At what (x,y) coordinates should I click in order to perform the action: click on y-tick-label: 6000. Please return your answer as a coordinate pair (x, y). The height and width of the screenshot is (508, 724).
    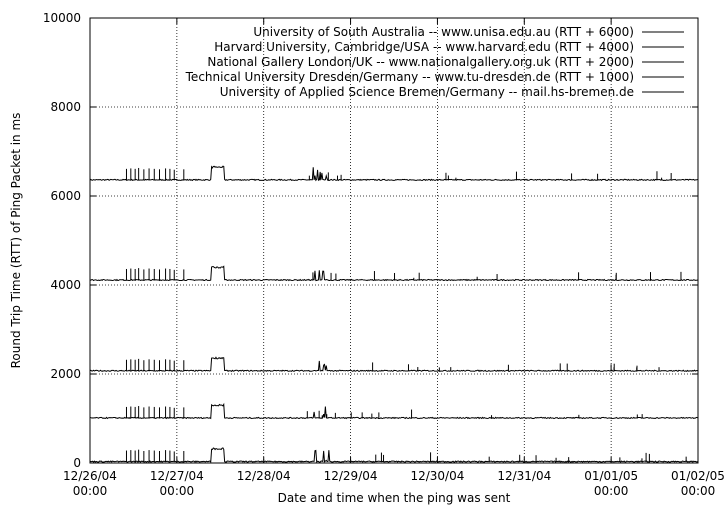
    Looking at the image, I should click on (65, 196).